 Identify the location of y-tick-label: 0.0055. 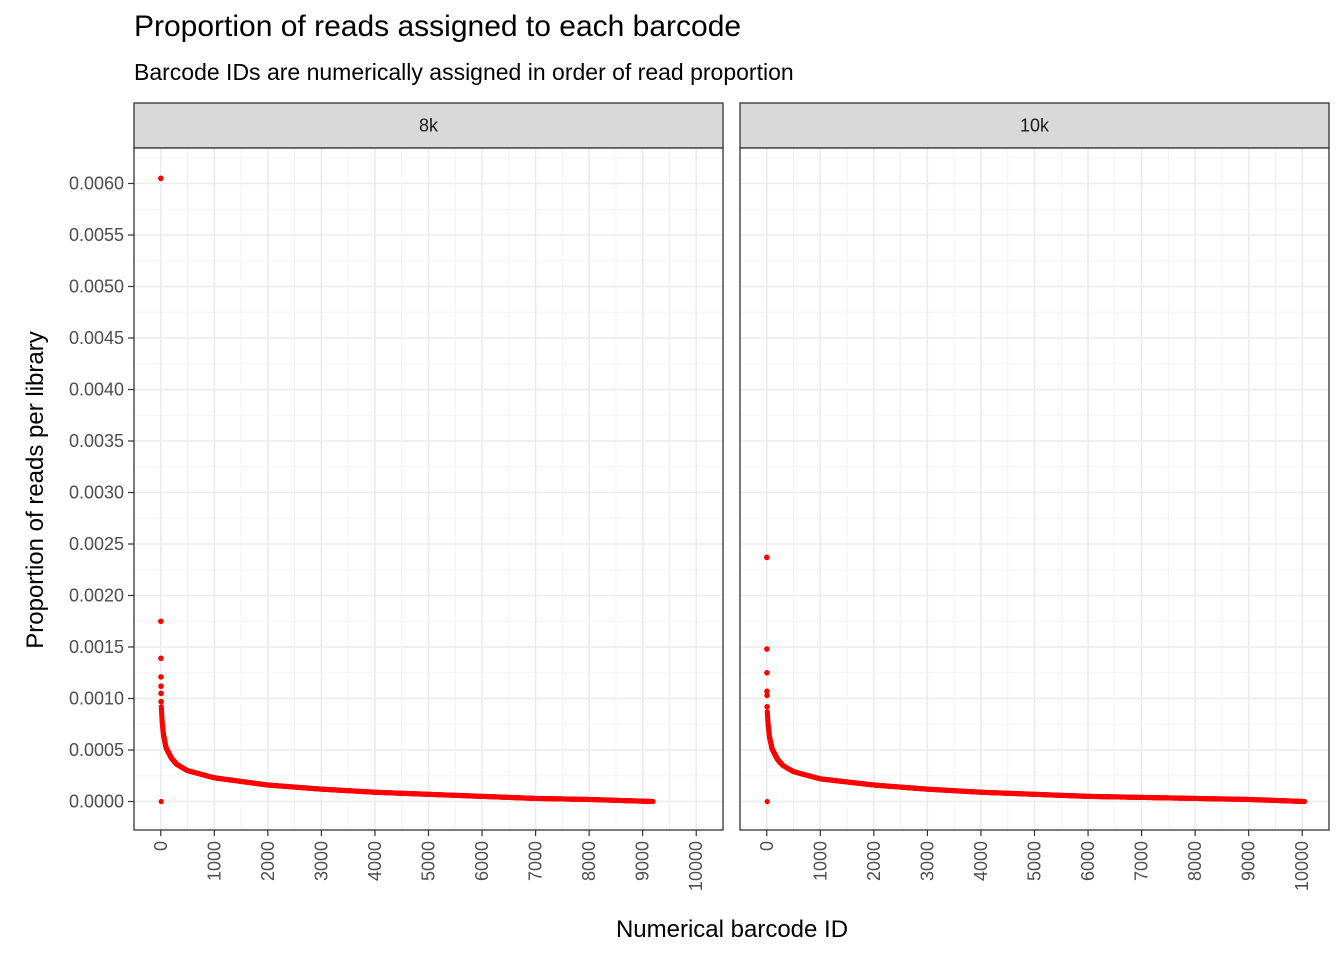
(96, 235).